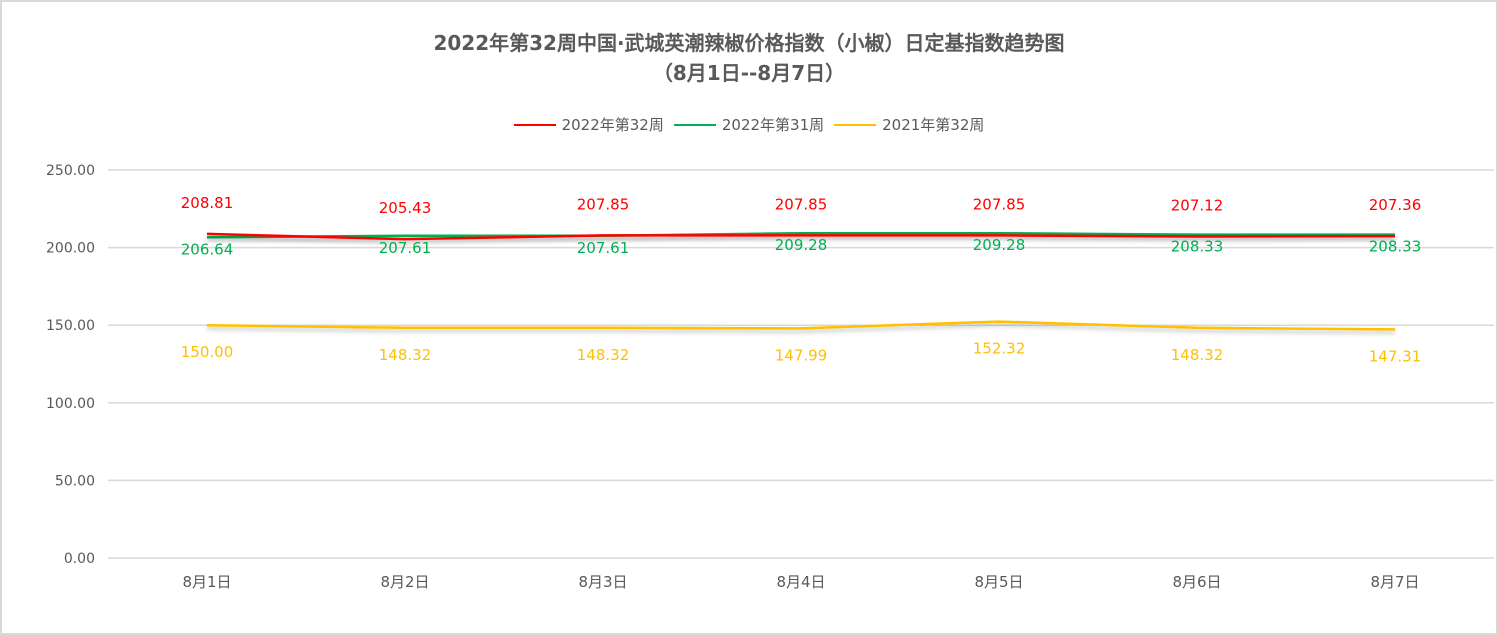  What do you see at coordinates (773, 125) in the screenshot?
I see `legend-label: 2022年第31周` at bounding box center [773, 125].